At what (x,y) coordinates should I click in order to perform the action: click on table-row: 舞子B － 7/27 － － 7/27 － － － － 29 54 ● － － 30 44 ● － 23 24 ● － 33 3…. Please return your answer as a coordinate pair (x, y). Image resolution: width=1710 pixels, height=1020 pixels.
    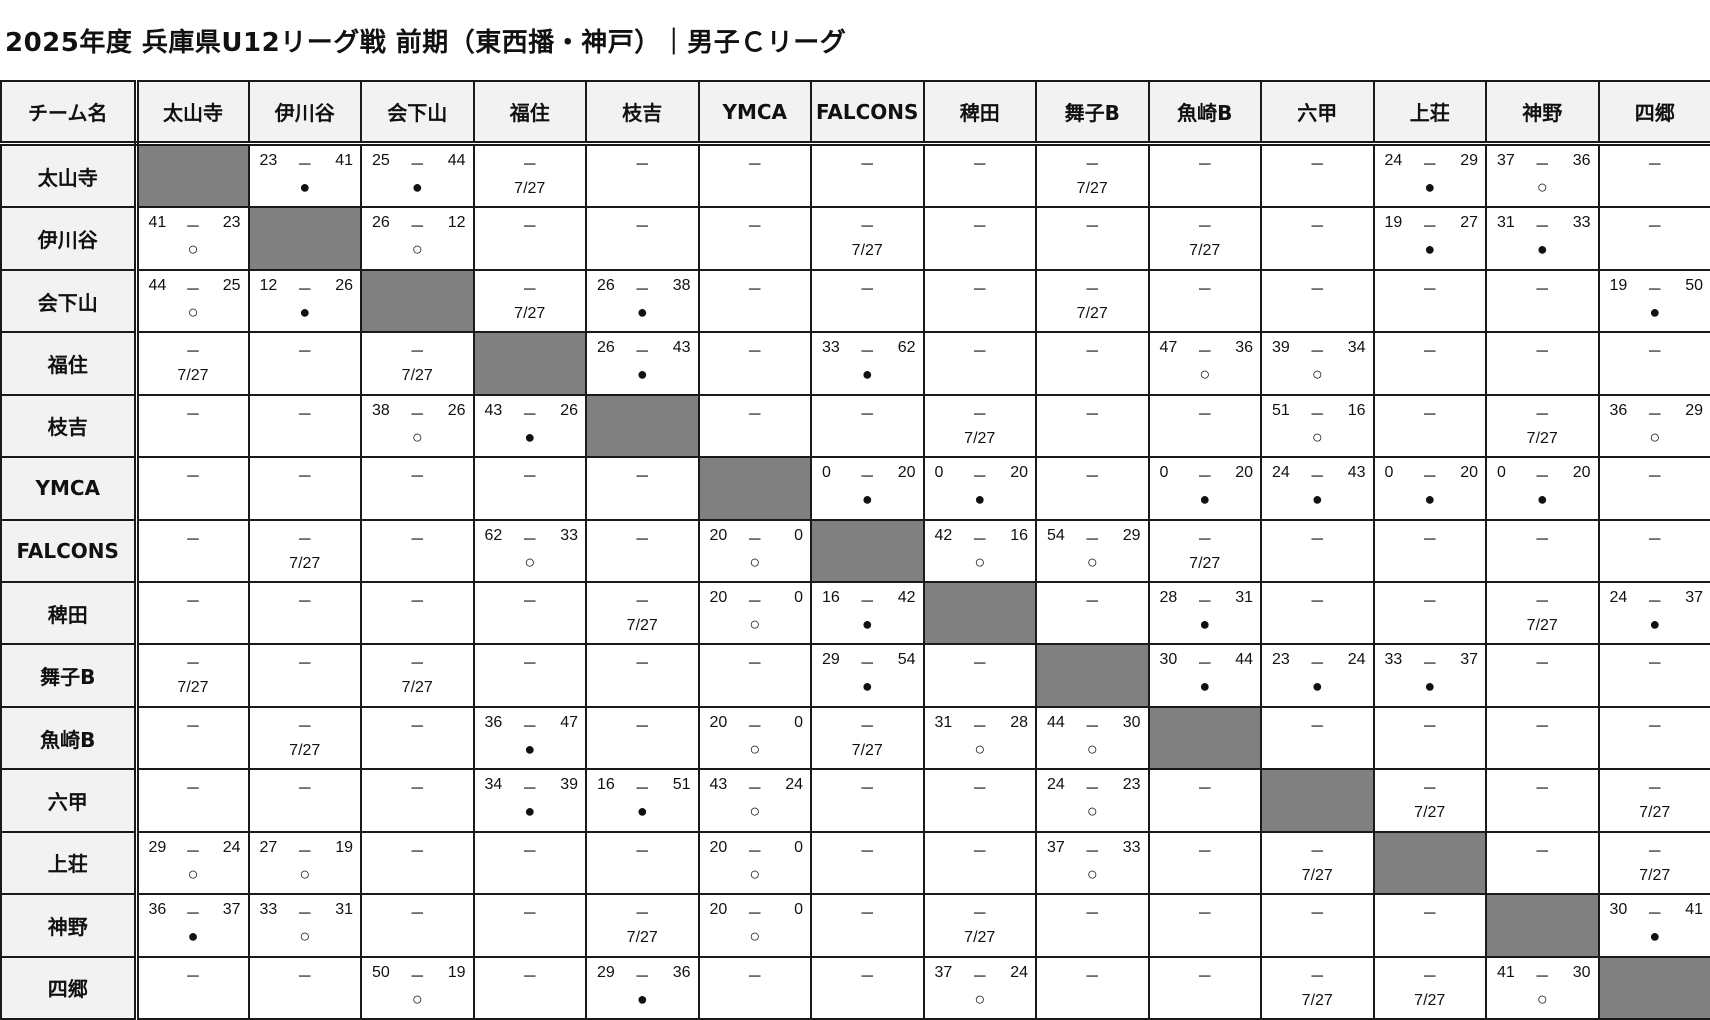
    Looking at the image, I should click on (855, 675).